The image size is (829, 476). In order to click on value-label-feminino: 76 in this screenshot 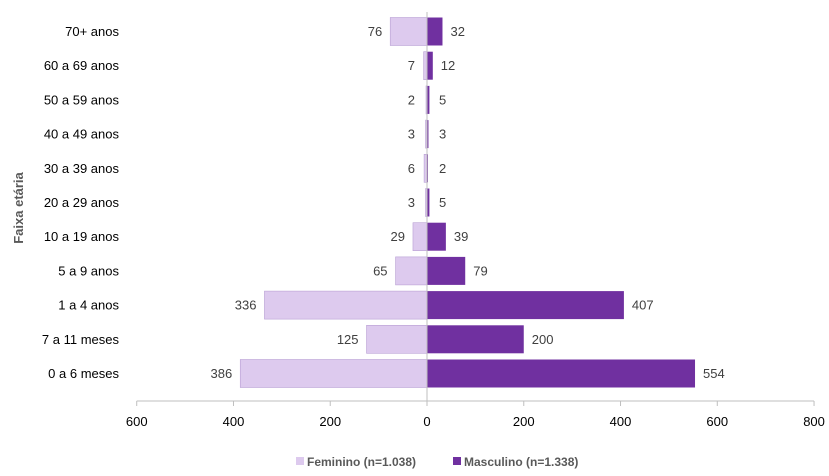, I will do `click(375, 31)`.